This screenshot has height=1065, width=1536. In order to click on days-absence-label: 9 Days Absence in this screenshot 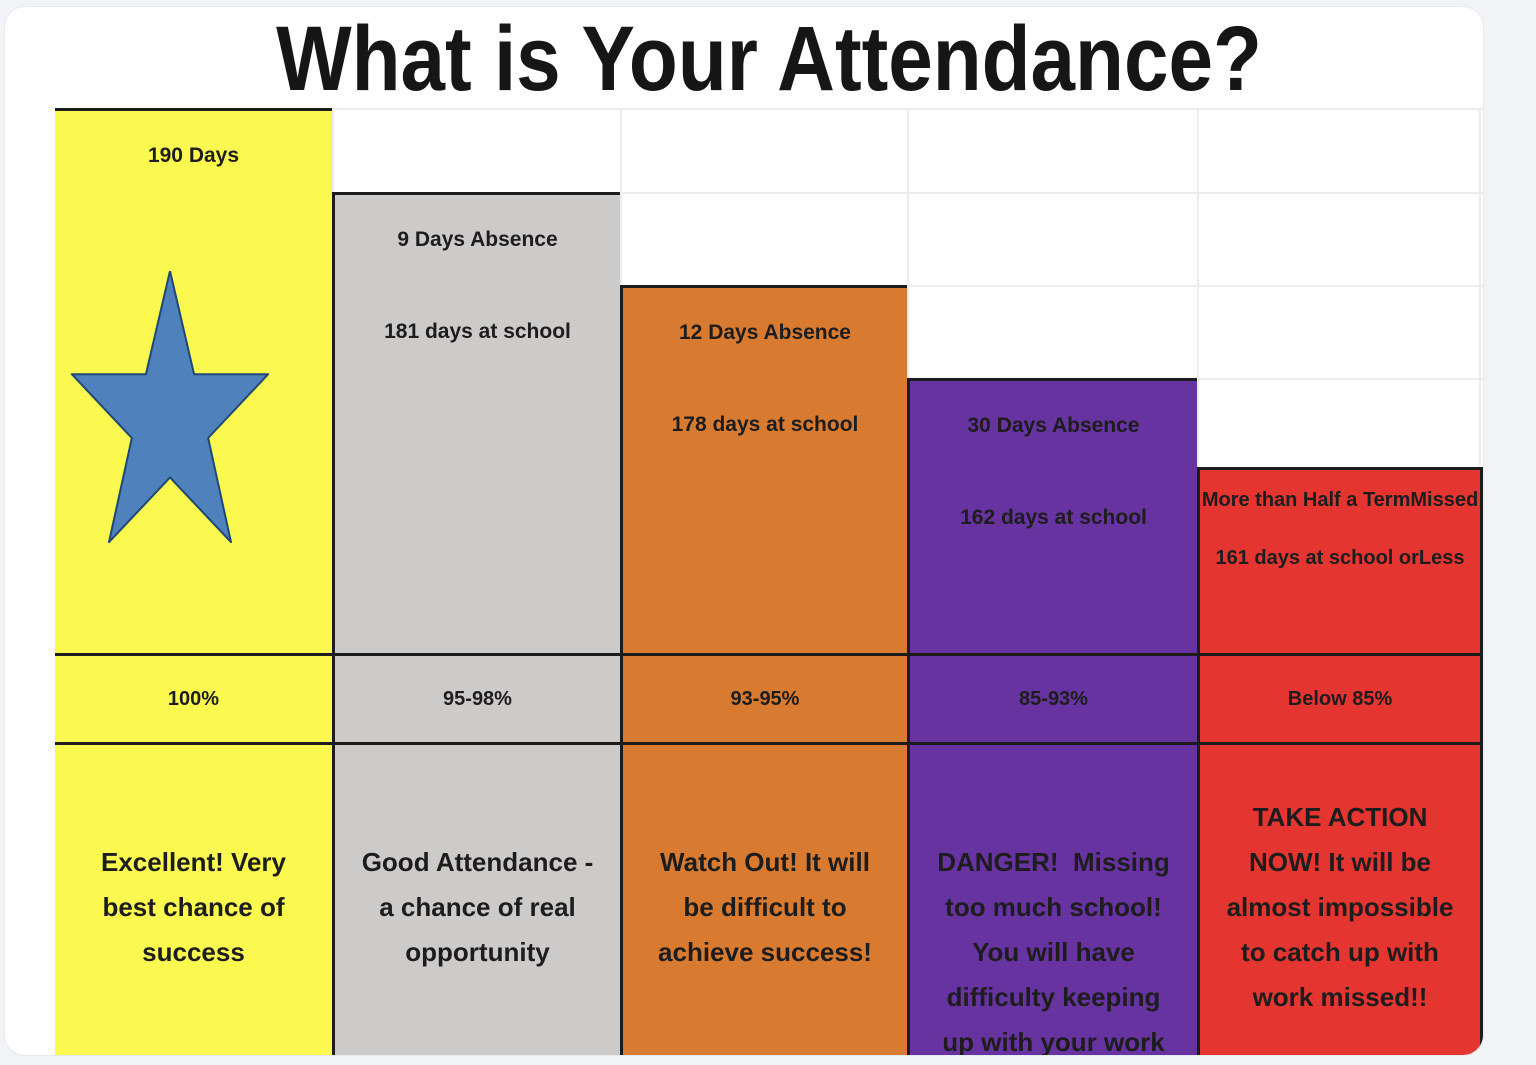, I will do `click(477, 239)`.